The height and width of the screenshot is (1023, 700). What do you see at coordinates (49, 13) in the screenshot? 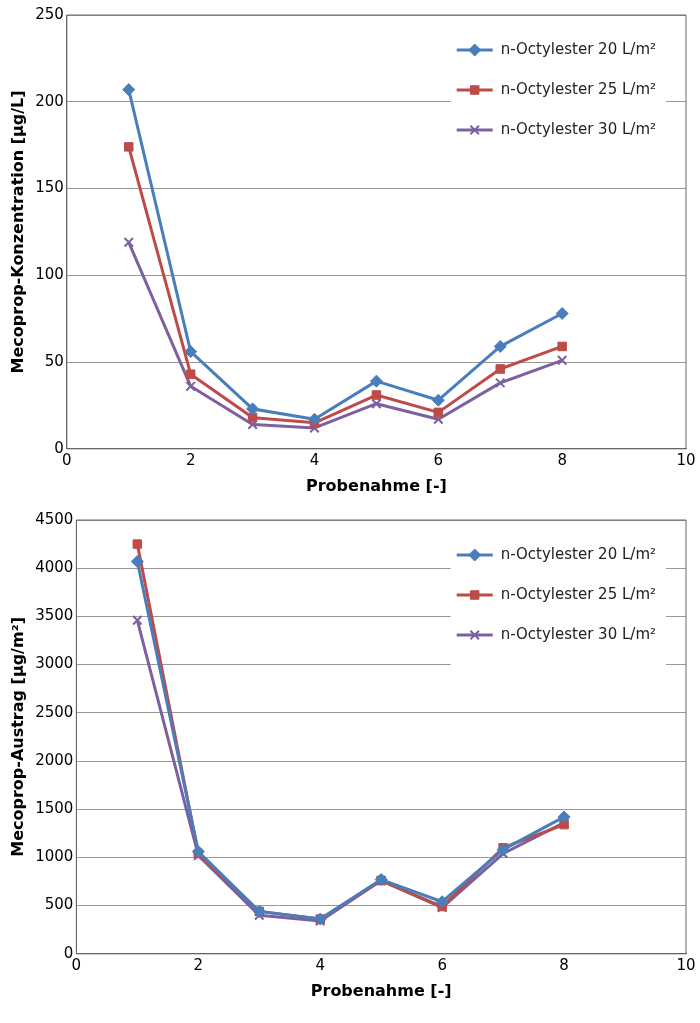
I see `y-tick-label: 250` at bounding box center [49, 13].